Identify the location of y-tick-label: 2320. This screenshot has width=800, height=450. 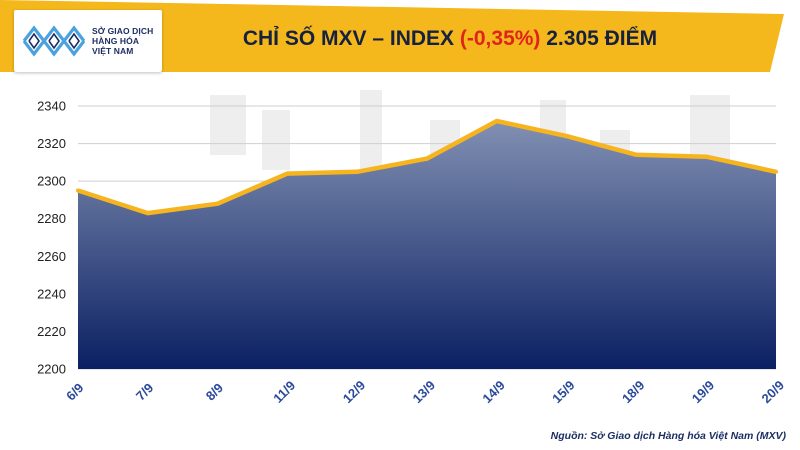
(51, 143).